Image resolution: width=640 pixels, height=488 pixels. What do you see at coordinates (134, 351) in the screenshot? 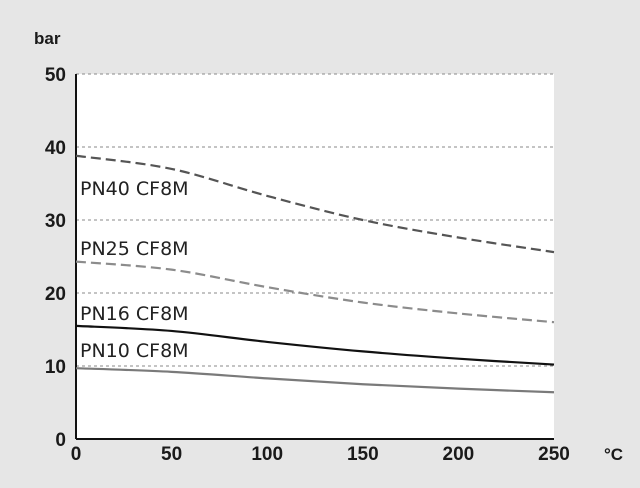
I see `series-label-4: PN10 CF8M` at bounding box center [134, 351].